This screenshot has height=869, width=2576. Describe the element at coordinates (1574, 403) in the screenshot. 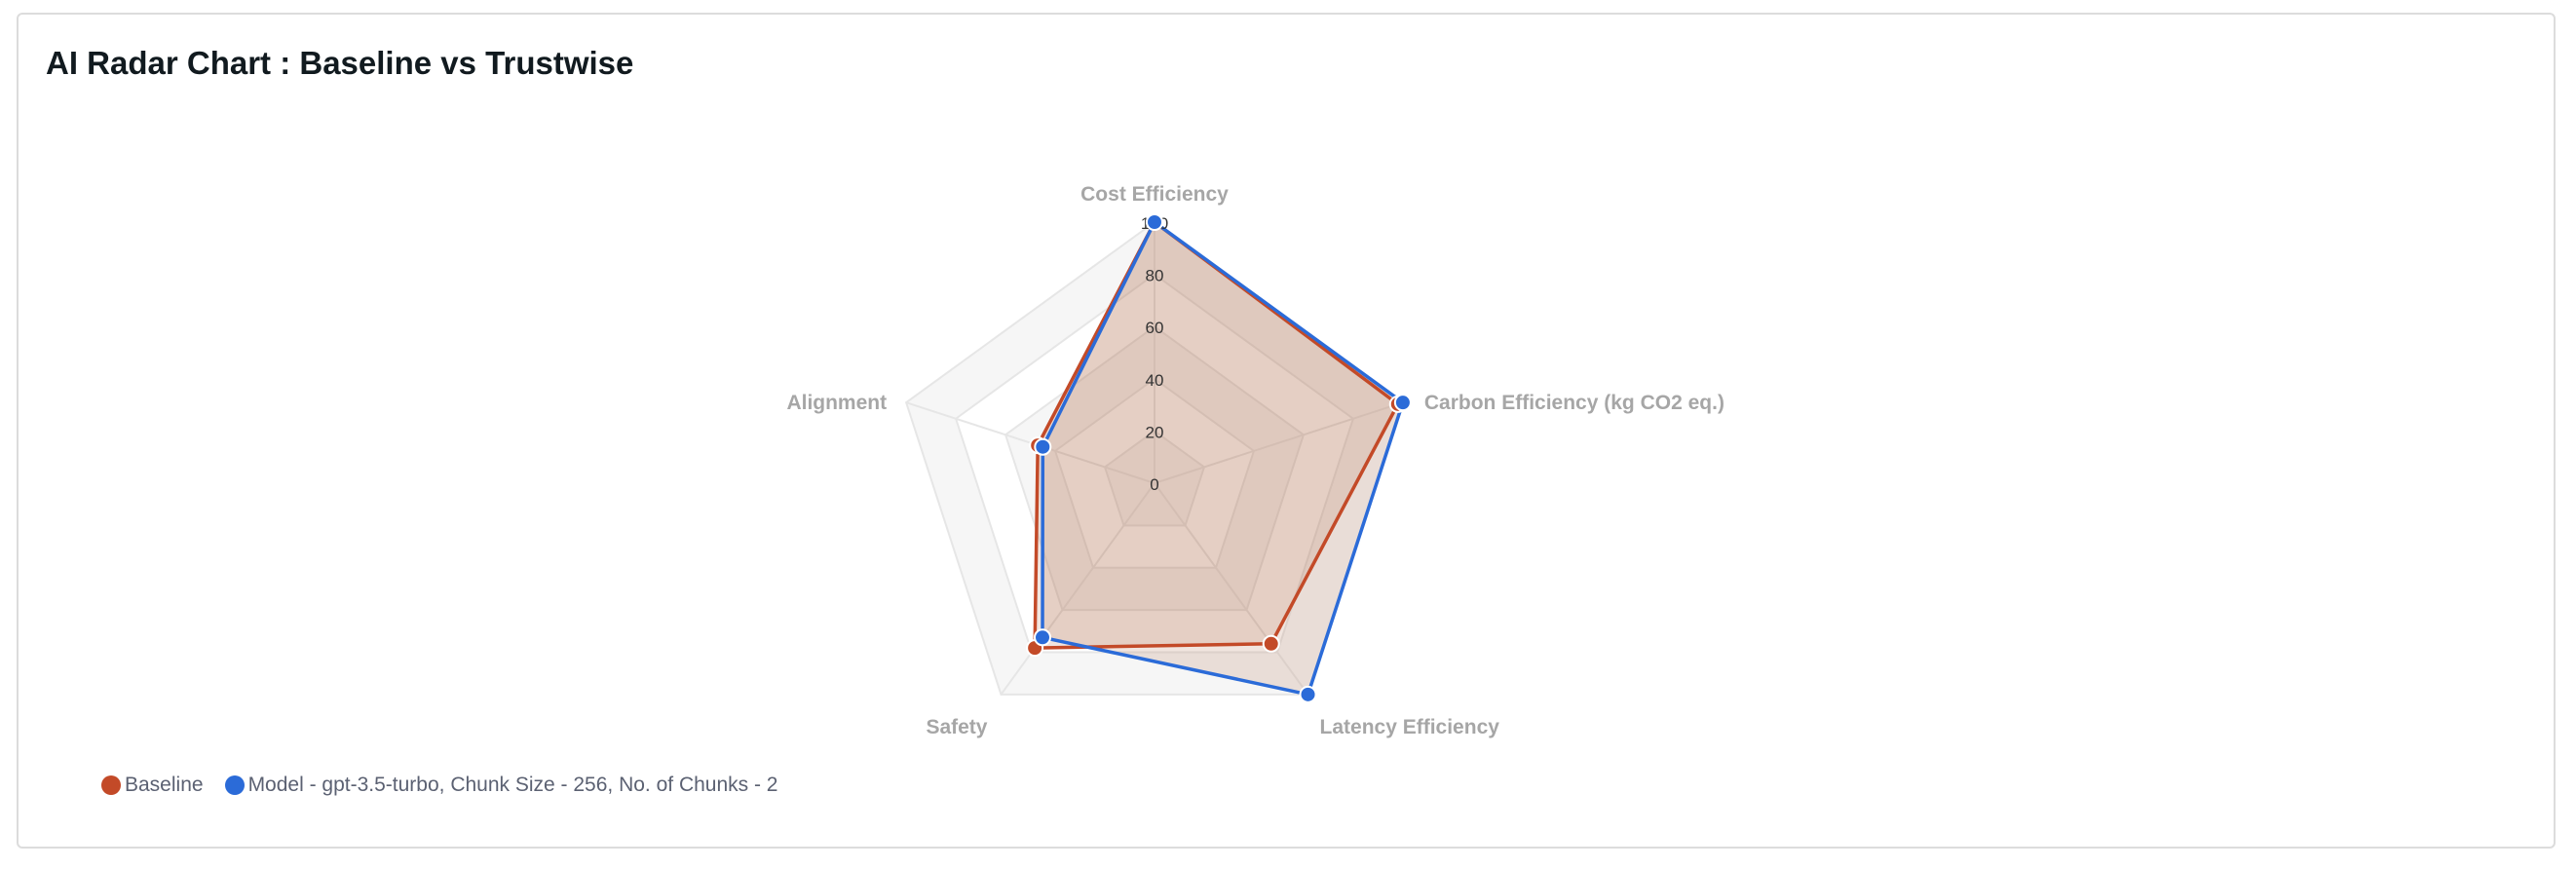

I see `indicator-label: Carbon Efficiency (kg CO2 eq.)` at that location.